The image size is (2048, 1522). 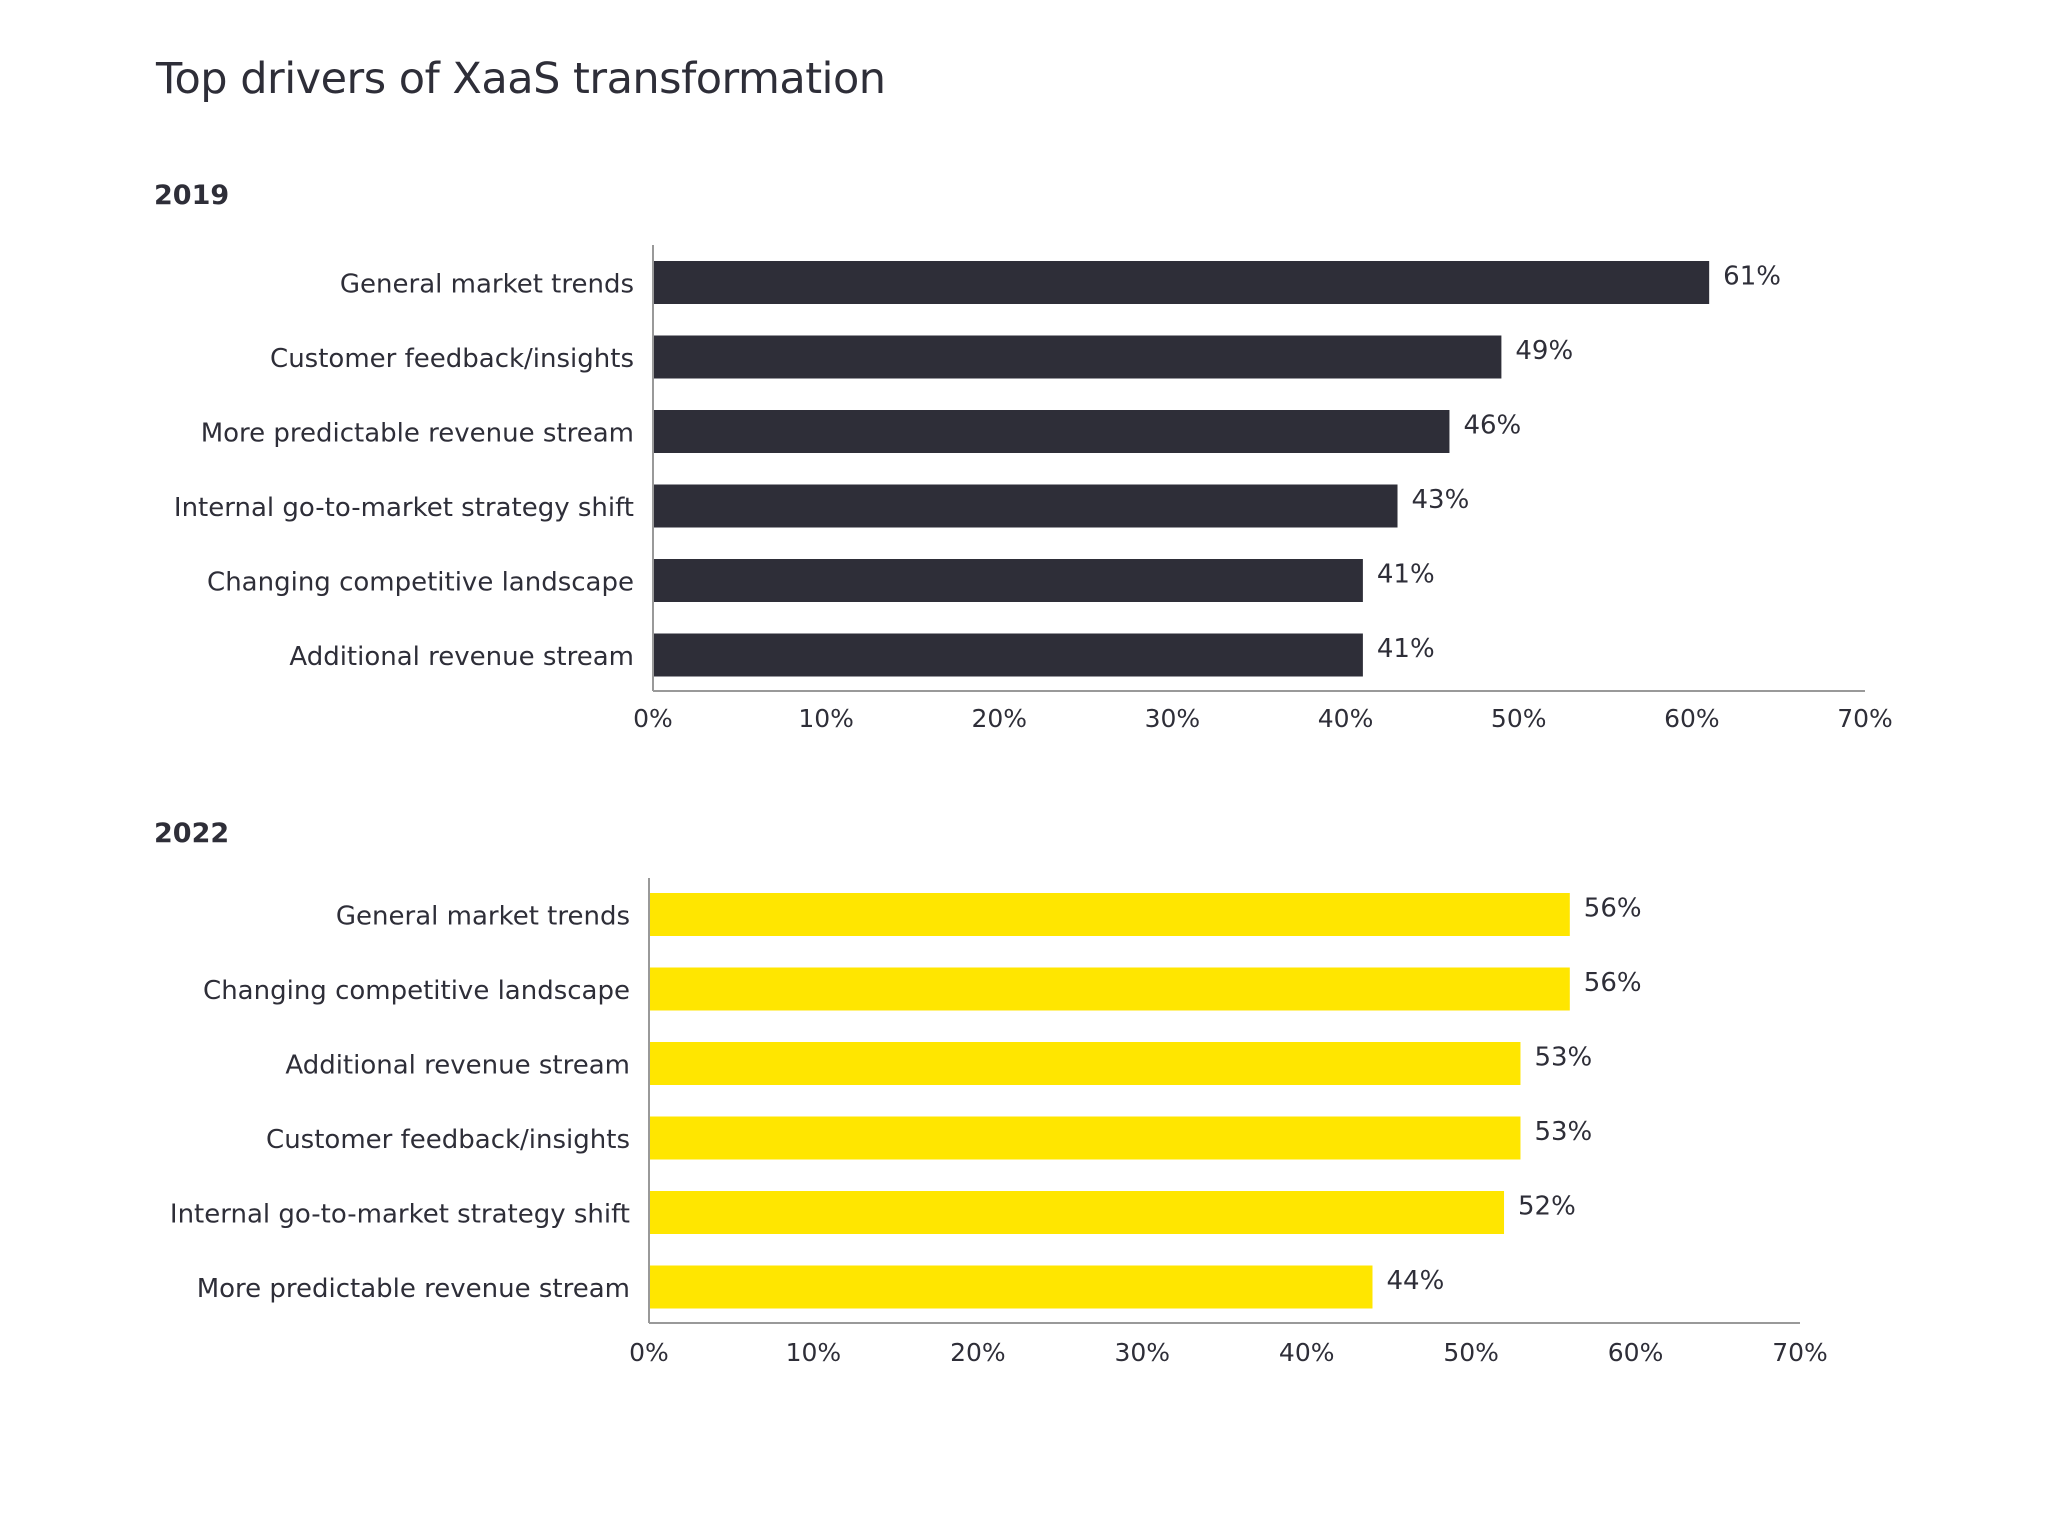 I want to click on x-tick-label-2019-50: 50%, so click(x=1519, y=718).